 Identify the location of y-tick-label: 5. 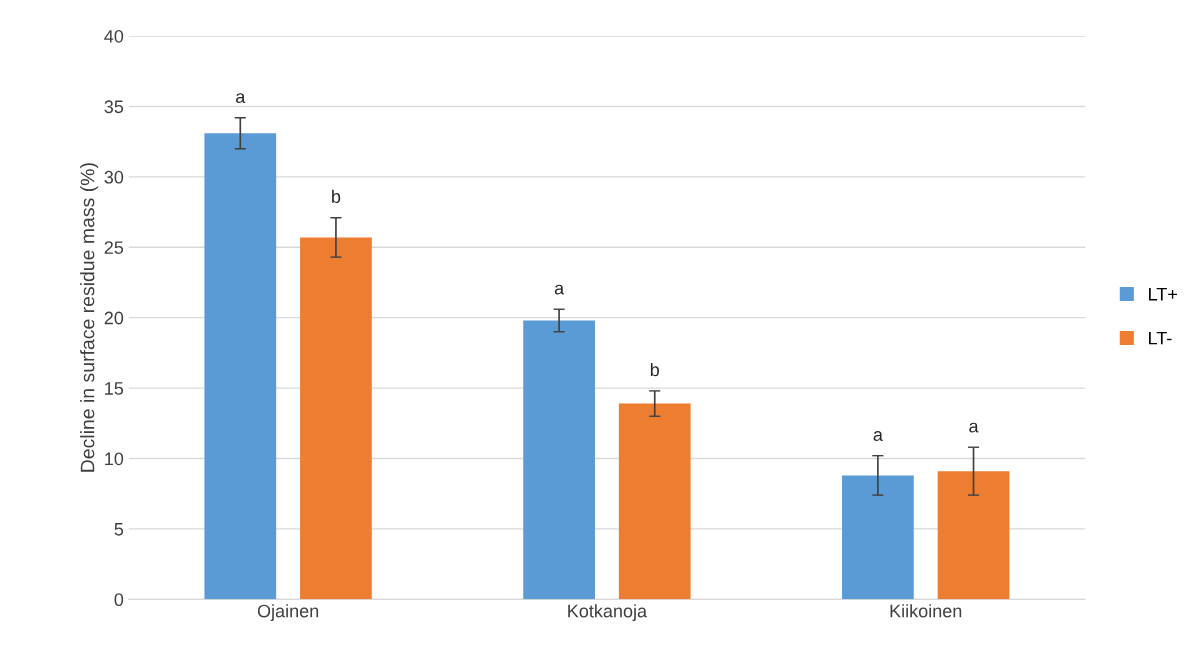
(119, 529).